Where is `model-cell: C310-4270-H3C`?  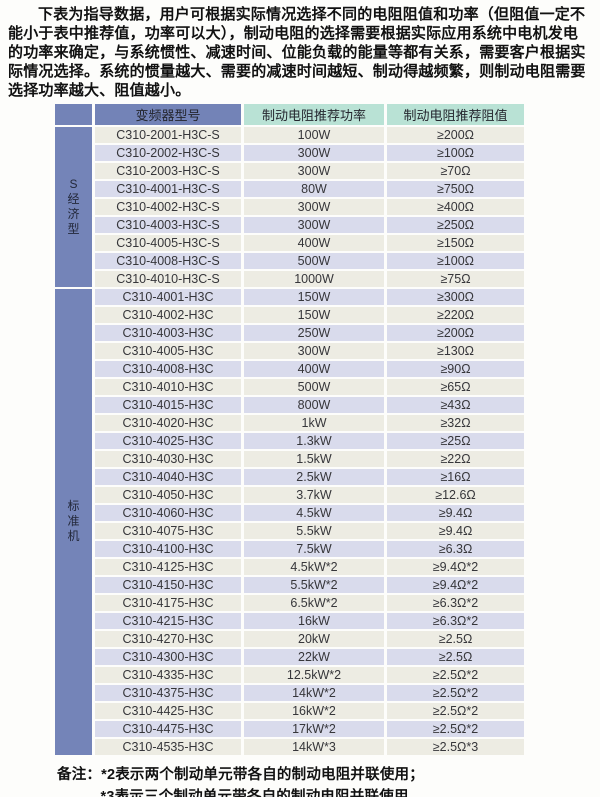 model-cell: C310-4270-H3C is located at coordinates (168, 639).